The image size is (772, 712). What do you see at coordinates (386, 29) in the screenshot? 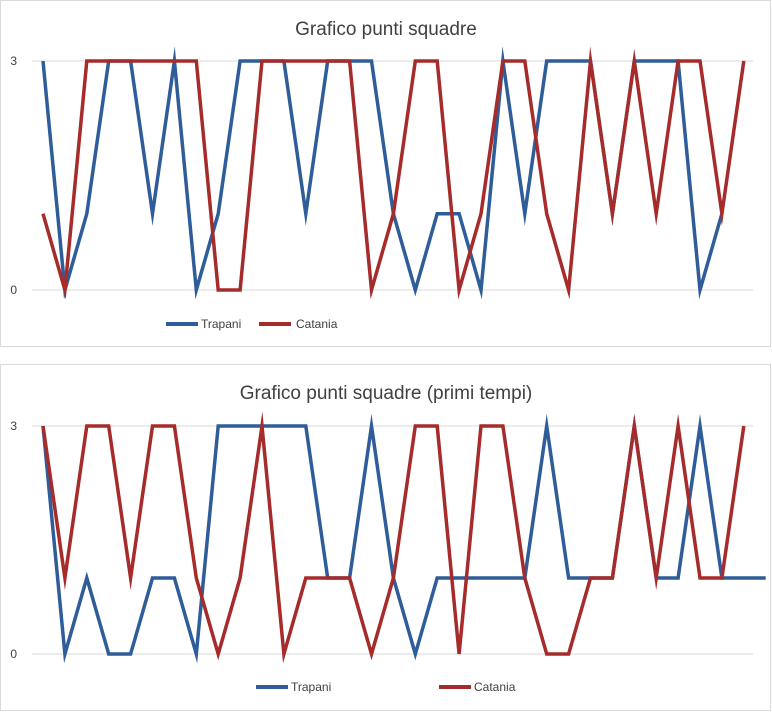
I see `chart-1-title: Grafico punti squadre` at bounding box center [386, 29].